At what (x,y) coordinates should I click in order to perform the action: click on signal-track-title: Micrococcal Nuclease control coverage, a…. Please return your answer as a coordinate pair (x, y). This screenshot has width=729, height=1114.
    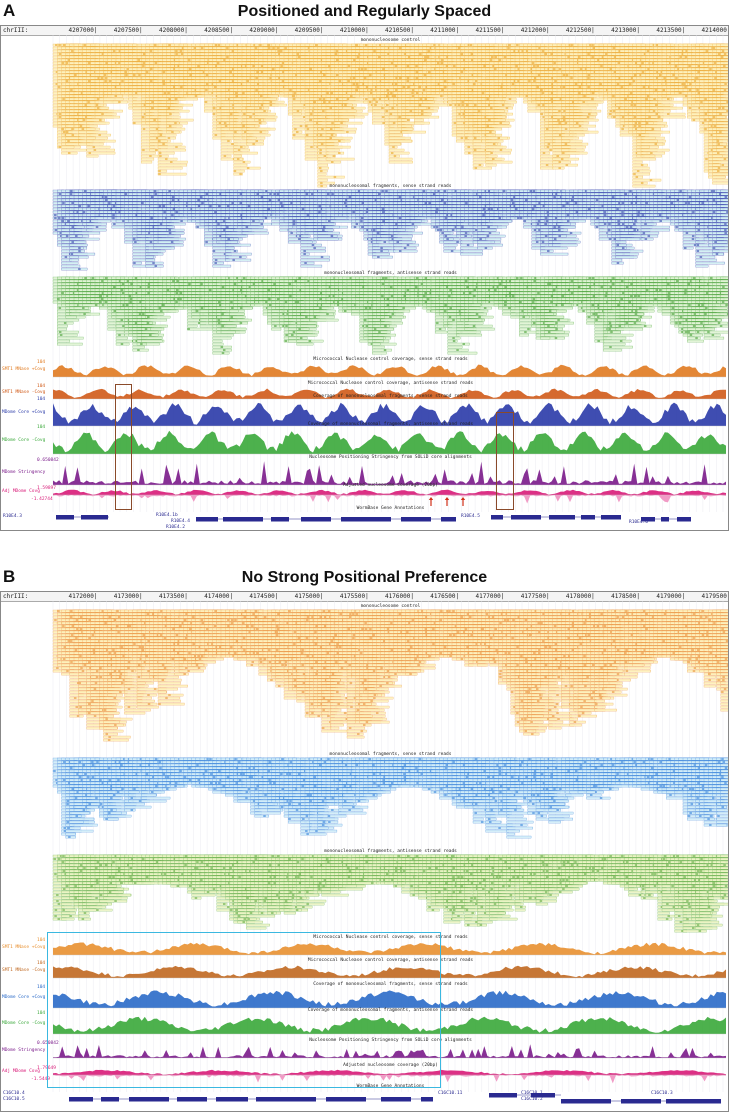
    Looking at the image, I should click on (390, 383).